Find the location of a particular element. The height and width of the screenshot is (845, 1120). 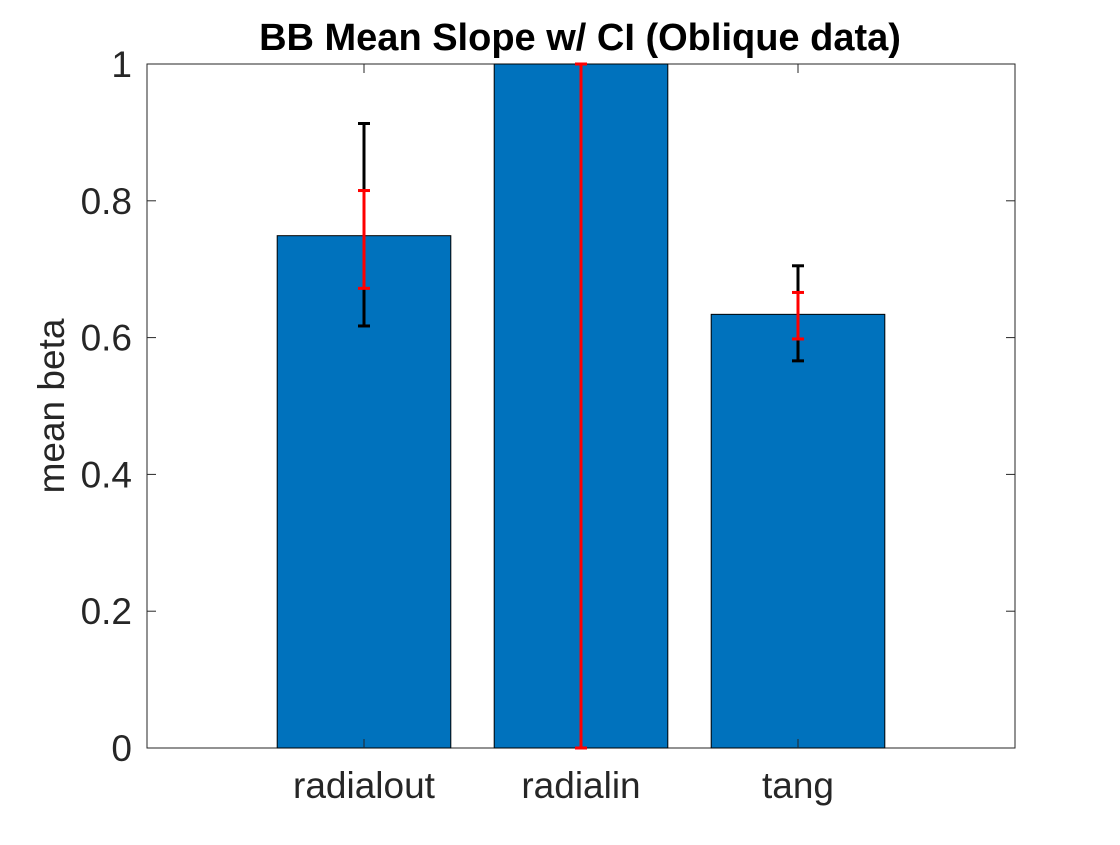

chart-title: BB Mean Slope w/ CI (Oblique data) is located at coordinates (580, 38).